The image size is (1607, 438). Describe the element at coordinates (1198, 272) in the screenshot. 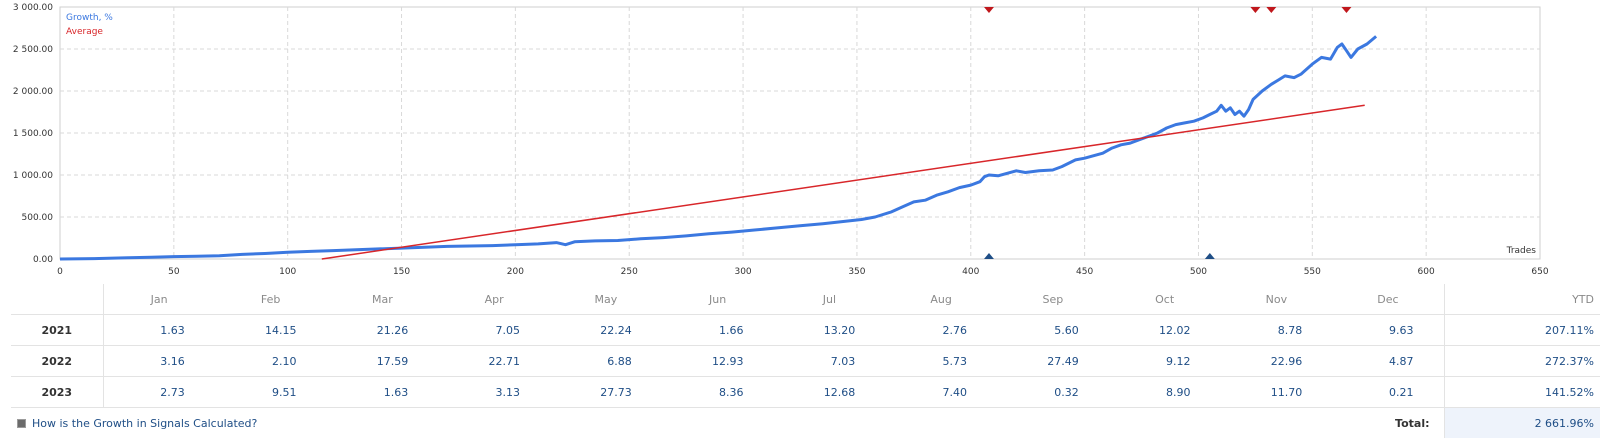

I see `x-tick-label: 500` at that location.